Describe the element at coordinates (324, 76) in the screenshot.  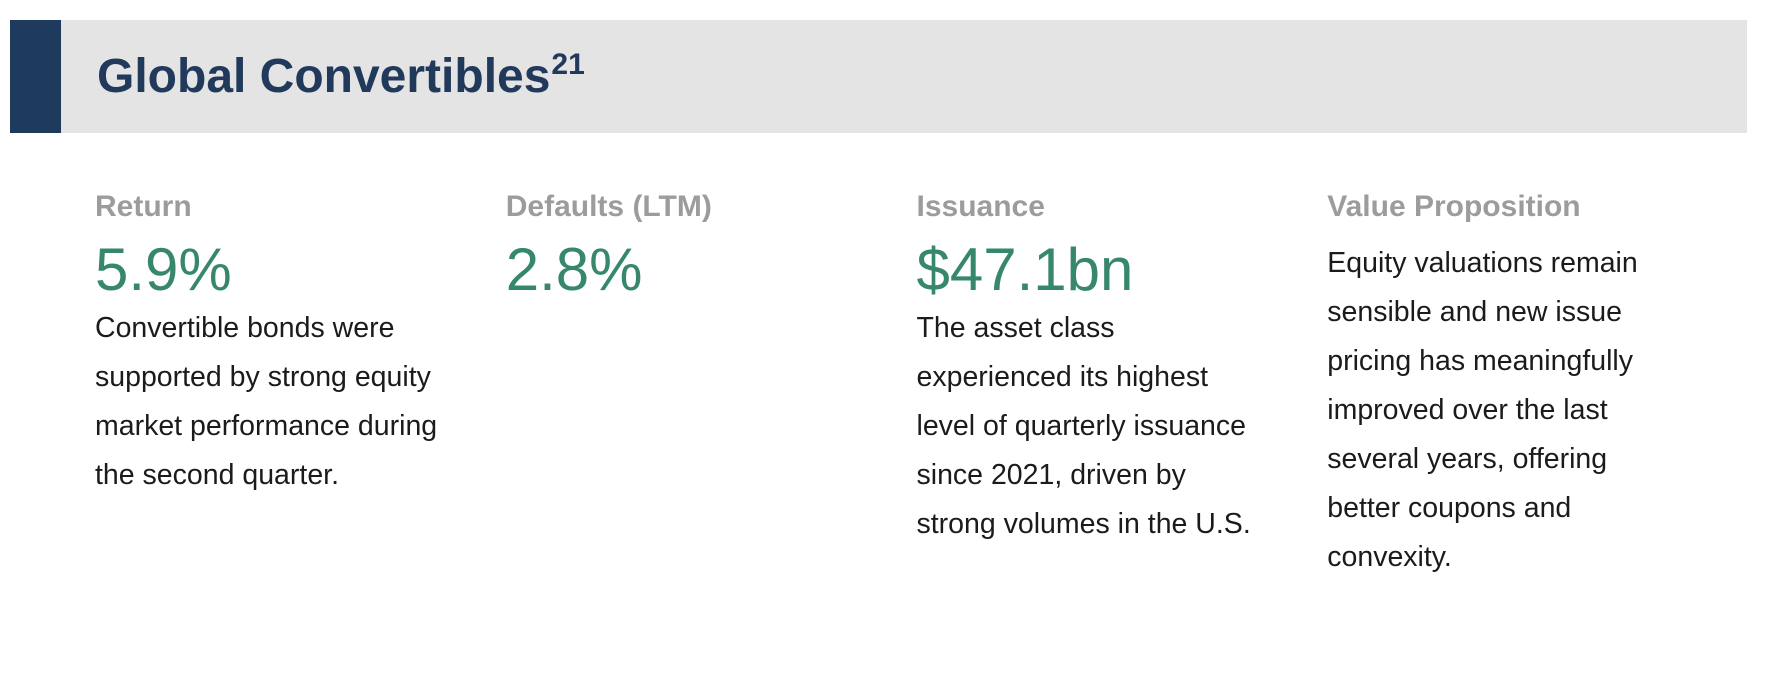
I see `page-title-text: Global Convertibles` at that location.